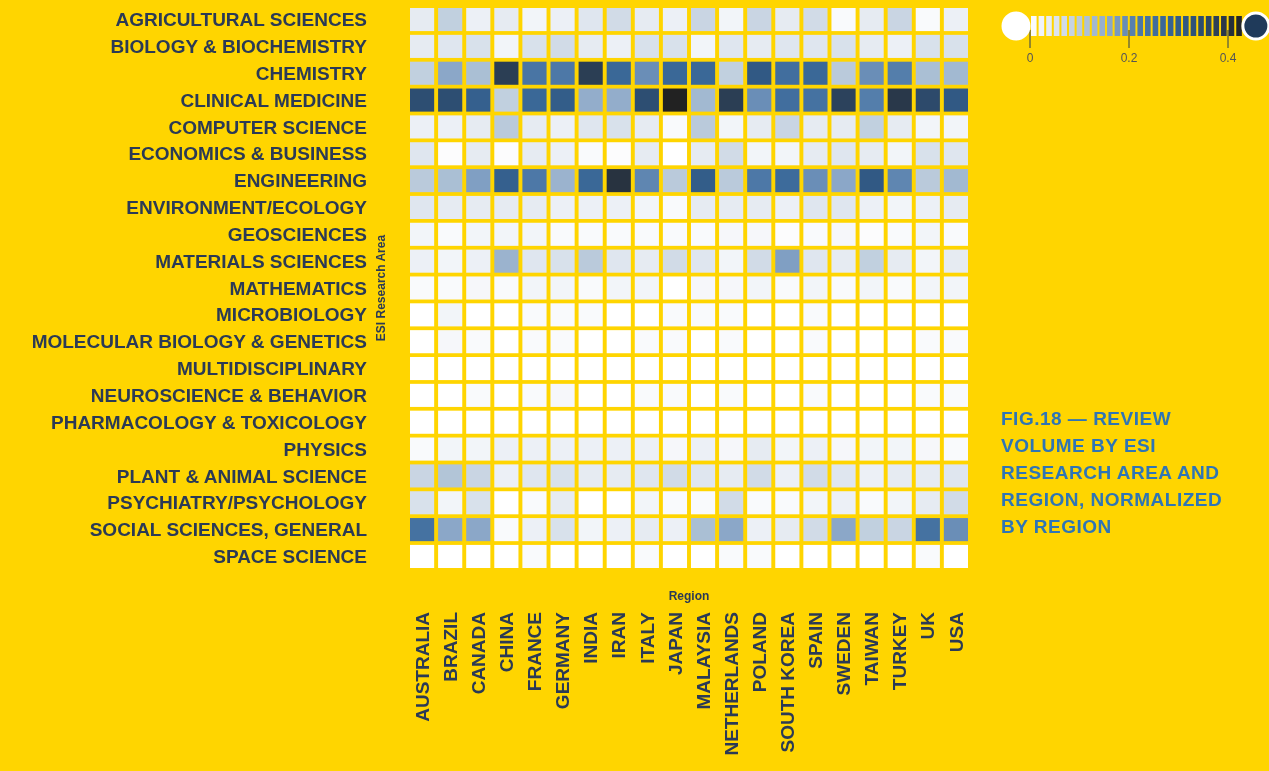 This screenshot has height=771, width=1269. What do you see at coordinates (689, 596) in the screenshot?
I see `x-axis-title: Region` at bounding box center [689, 596].